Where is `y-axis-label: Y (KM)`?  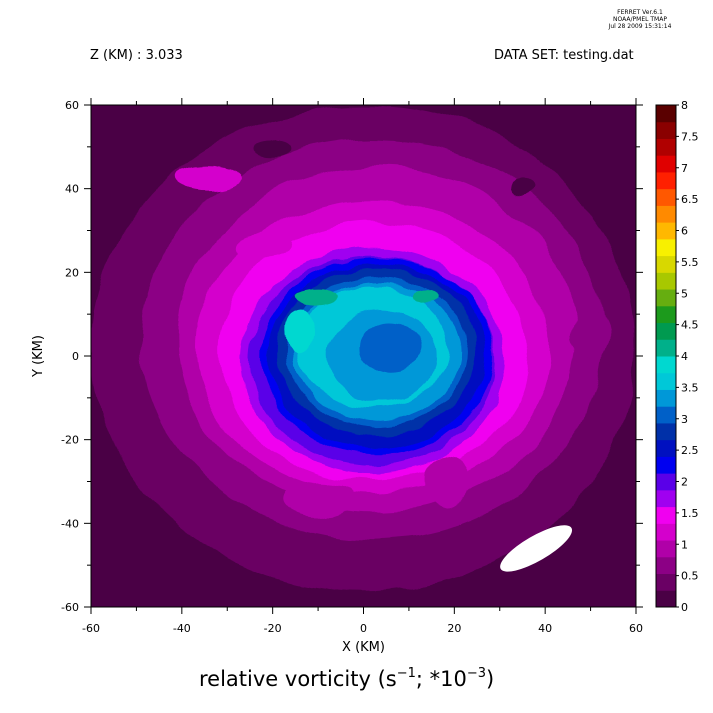 y-axis-label: Y (KM) is located at coordinates (38, 356).